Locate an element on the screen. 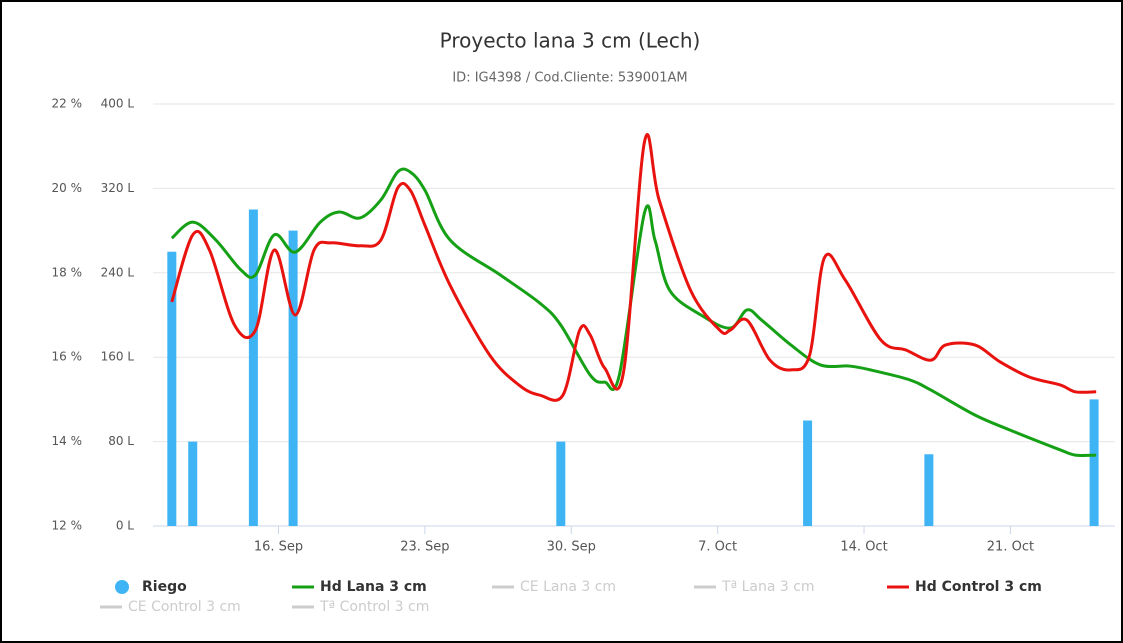 The width and height of the screenshot is (1123, 643). y-tick-label: 20 % is located at coordinates (67, 188).